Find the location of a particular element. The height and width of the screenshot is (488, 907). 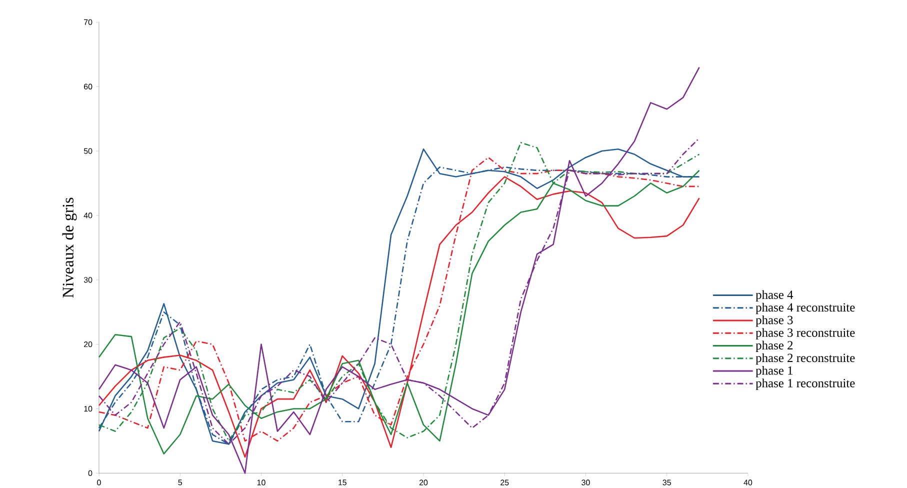

legend-label: phase 3 reconstruite is located at coordinates (805, 334).